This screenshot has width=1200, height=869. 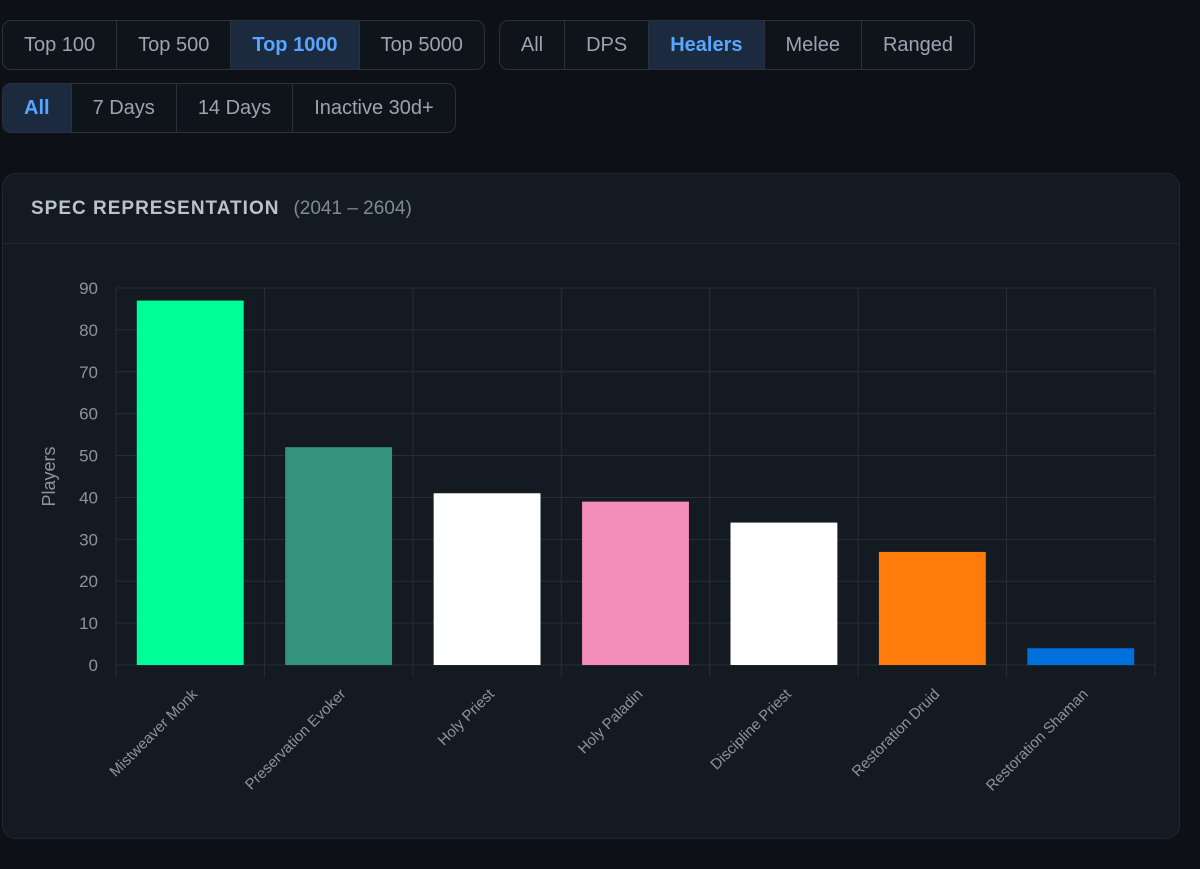 I want to click on rank-tab-top-1000: Top 1000, so click(x=295, y=45).